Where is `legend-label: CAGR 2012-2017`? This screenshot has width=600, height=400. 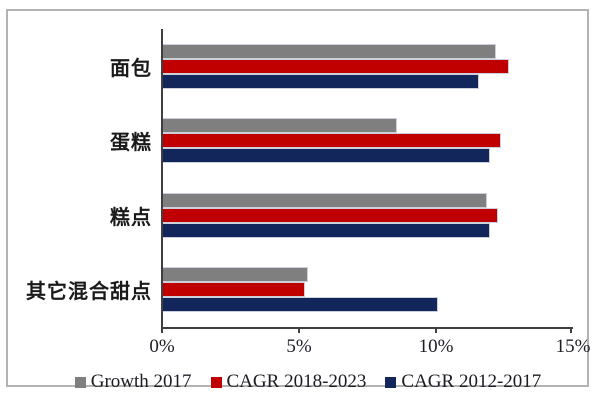 legend-label: CAGR 2012-2017 is located at coordinates (471, 381).